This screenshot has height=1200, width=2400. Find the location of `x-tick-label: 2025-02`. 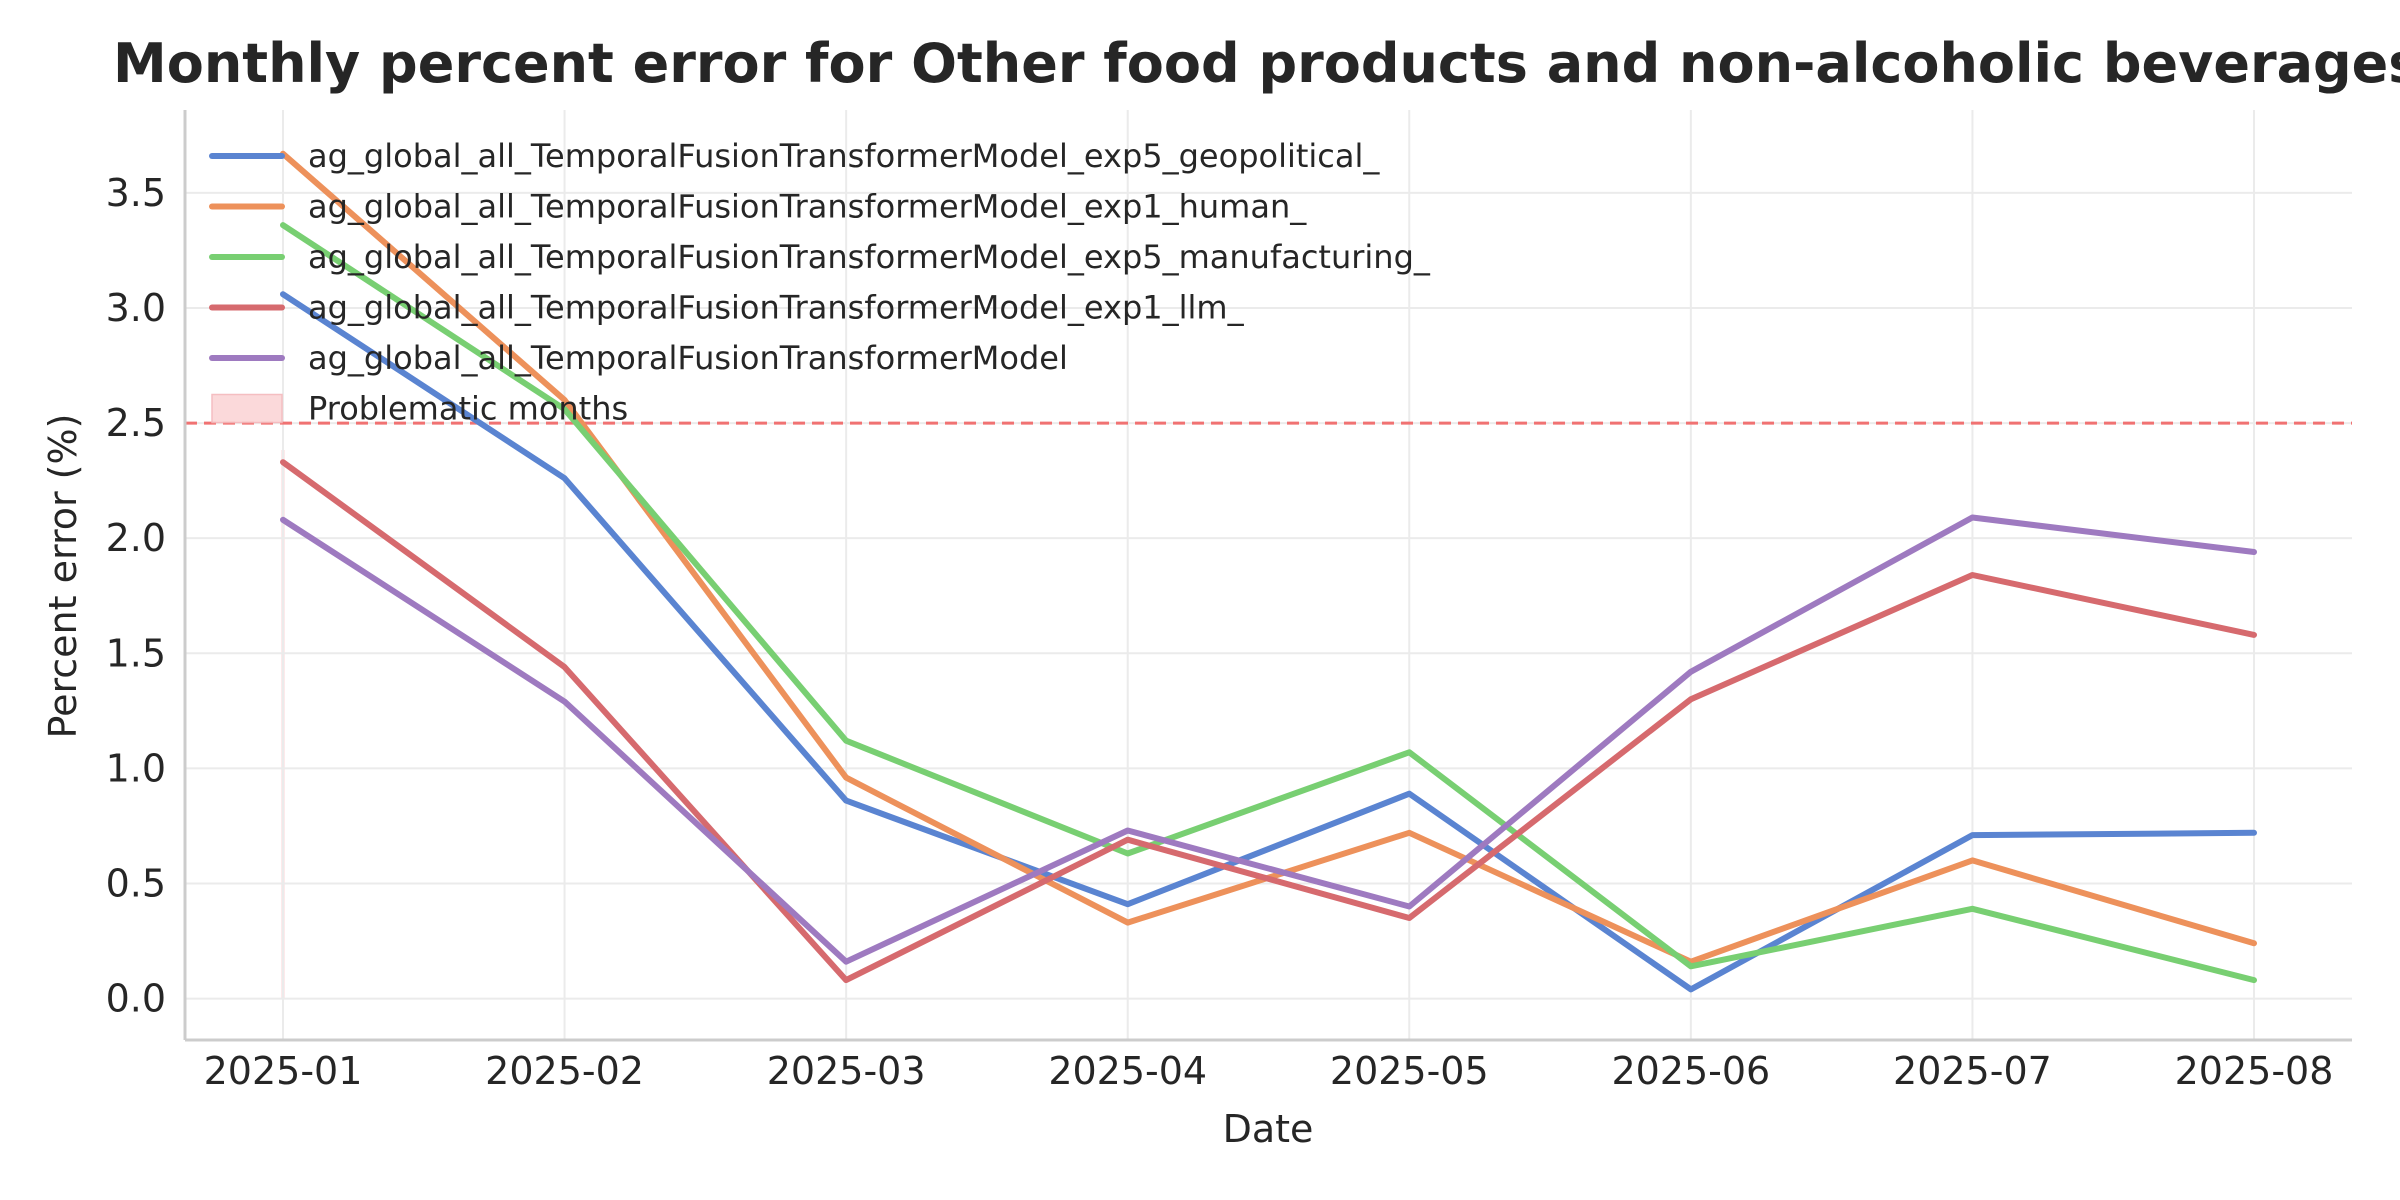

x-tick-label: 2025-02 is located at coordinates (564, 1071).